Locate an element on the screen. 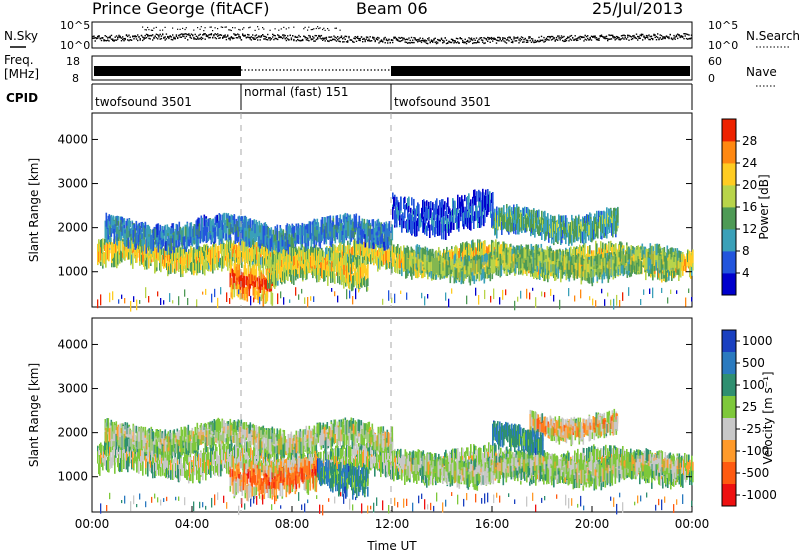 Image resolution: width=800 pixels, height=558 pixels. nsky-left-tick-bottom: 10^0 is located at coordinates (75, 45).